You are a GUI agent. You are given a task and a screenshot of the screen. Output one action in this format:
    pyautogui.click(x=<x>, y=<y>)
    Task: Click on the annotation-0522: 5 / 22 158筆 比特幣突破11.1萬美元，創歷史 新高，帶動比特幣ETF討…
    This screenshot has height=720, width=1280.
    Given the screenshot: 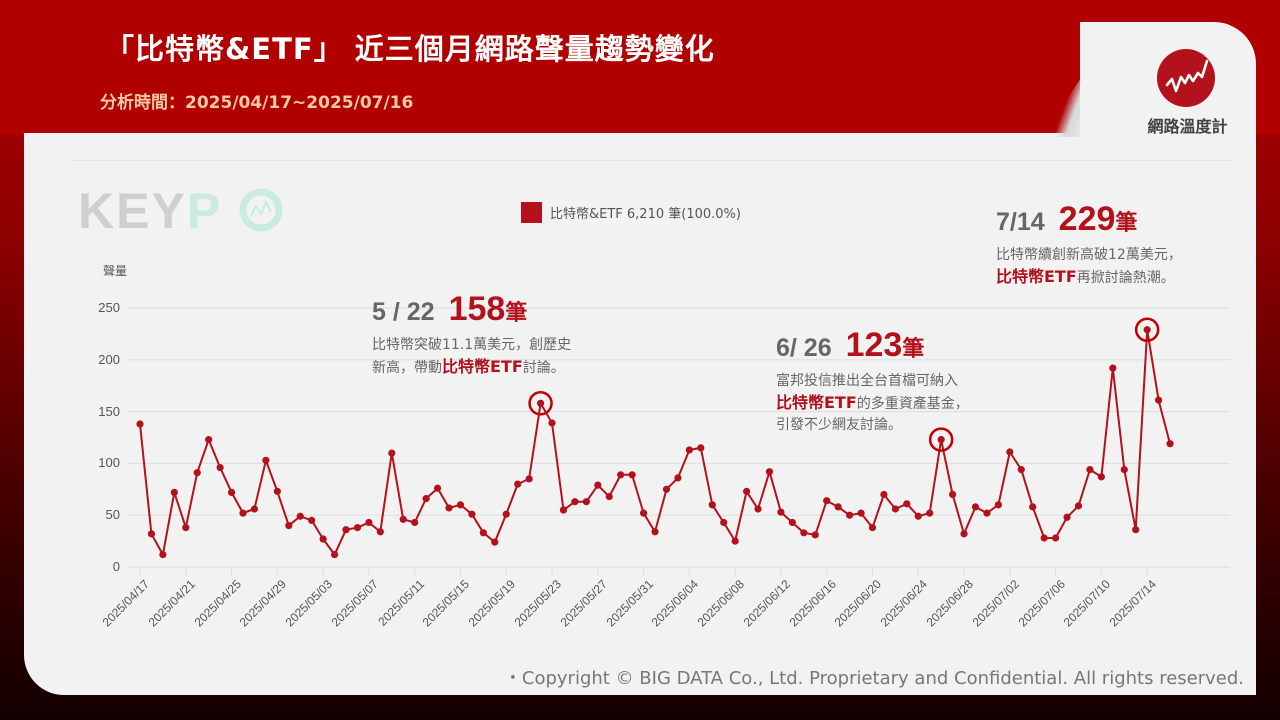 What is the action you would take?
    pyautogui.click(x=471, y=334)
    